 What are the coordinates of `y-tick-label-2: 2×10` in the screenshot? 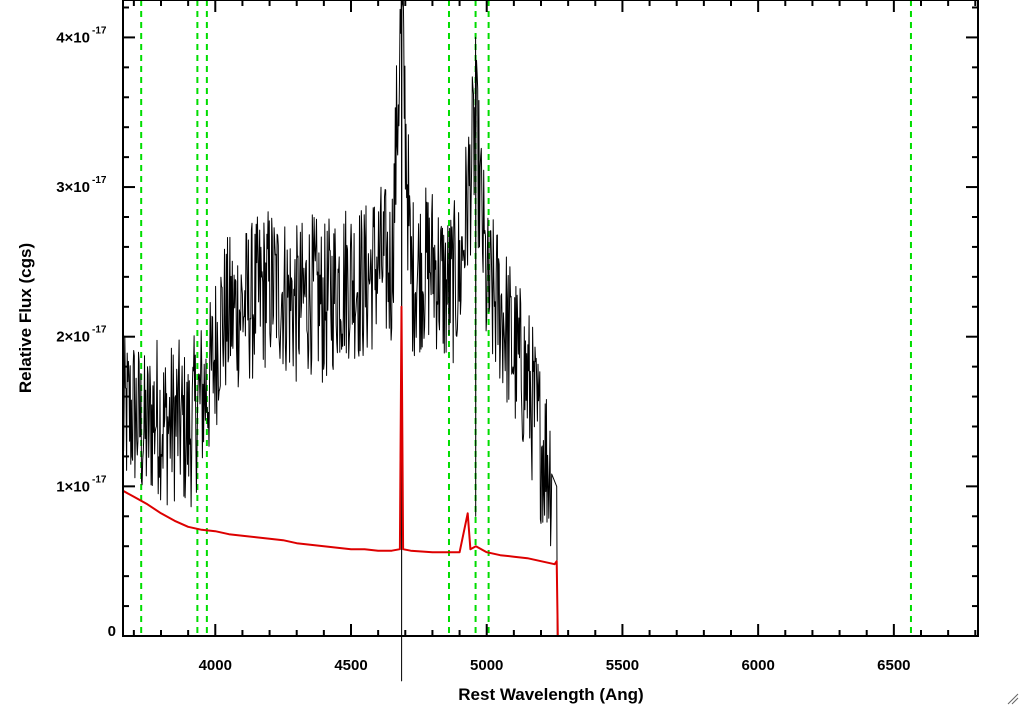 It's located at (73, 337).